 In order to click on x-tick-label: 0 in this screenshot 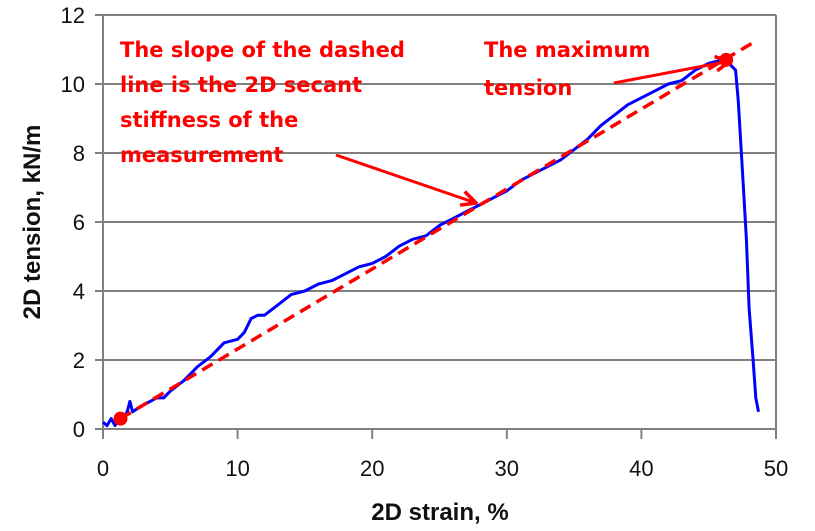, I will do `click(103, 468)`.